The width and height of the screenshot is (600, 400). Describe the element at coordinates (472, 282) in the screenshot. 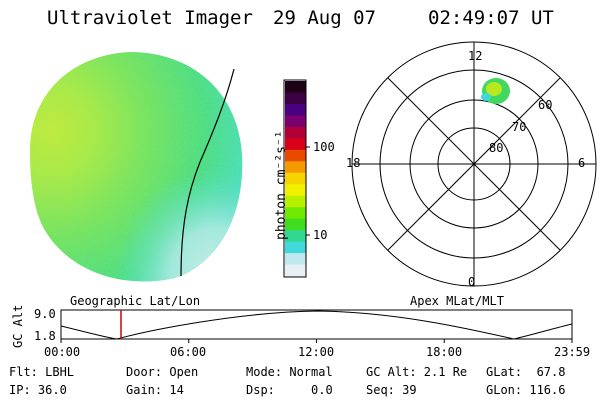

I see `mlt-label-0: 0` at that location.